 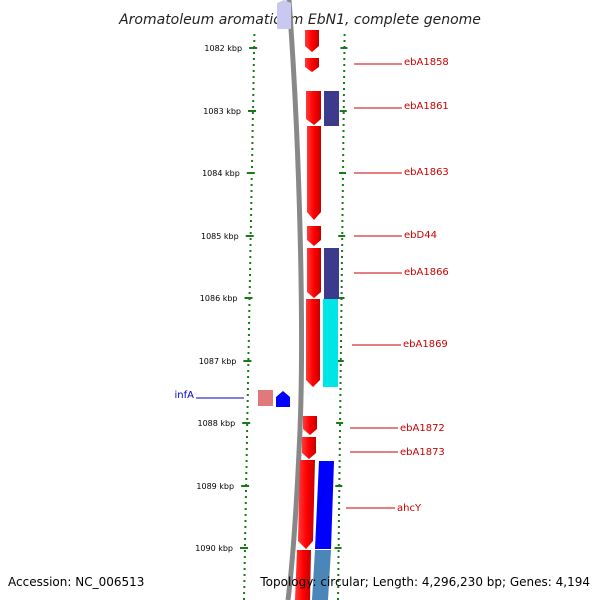 I want to click on gene-label-ebA1873: ebA1873, so click(x=422, y=452).